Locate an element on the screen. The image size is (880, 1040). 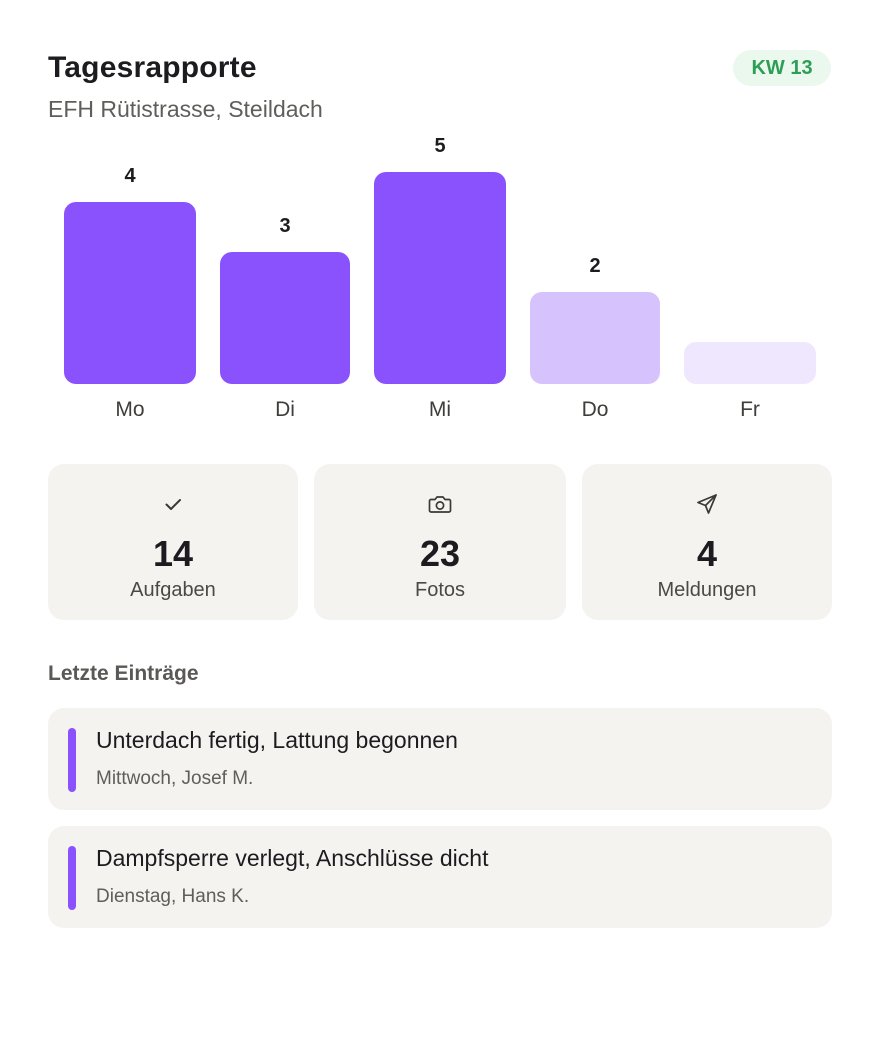
stat-tasks: 14 Aufgaben is located at coordinates (173, 542).